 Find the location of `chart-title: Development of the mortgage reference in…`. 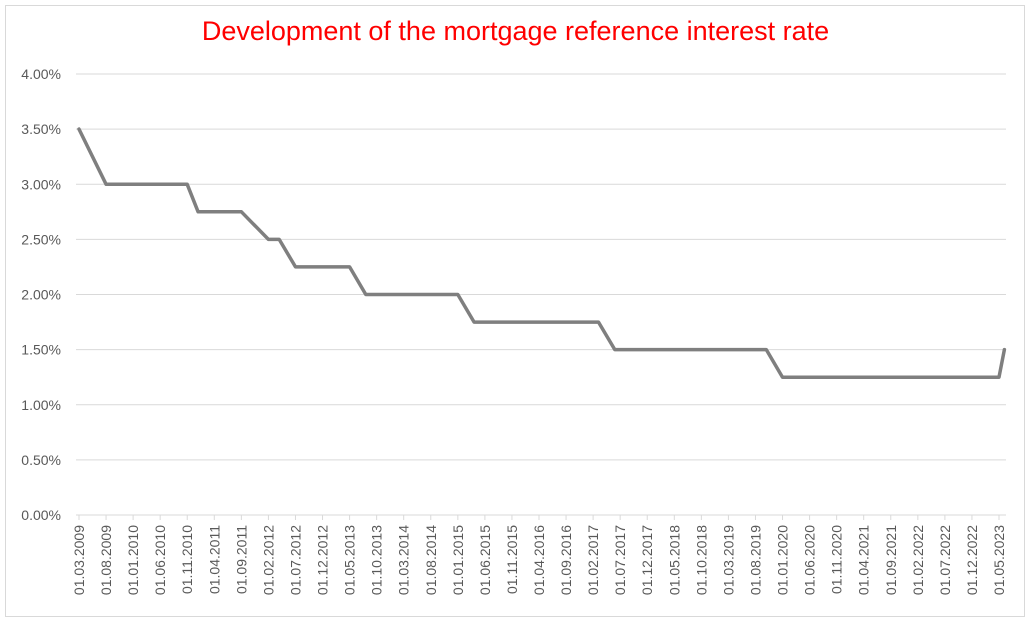

chart-title: Development of the mortgage reference in… is located at coordinates (515, 31).